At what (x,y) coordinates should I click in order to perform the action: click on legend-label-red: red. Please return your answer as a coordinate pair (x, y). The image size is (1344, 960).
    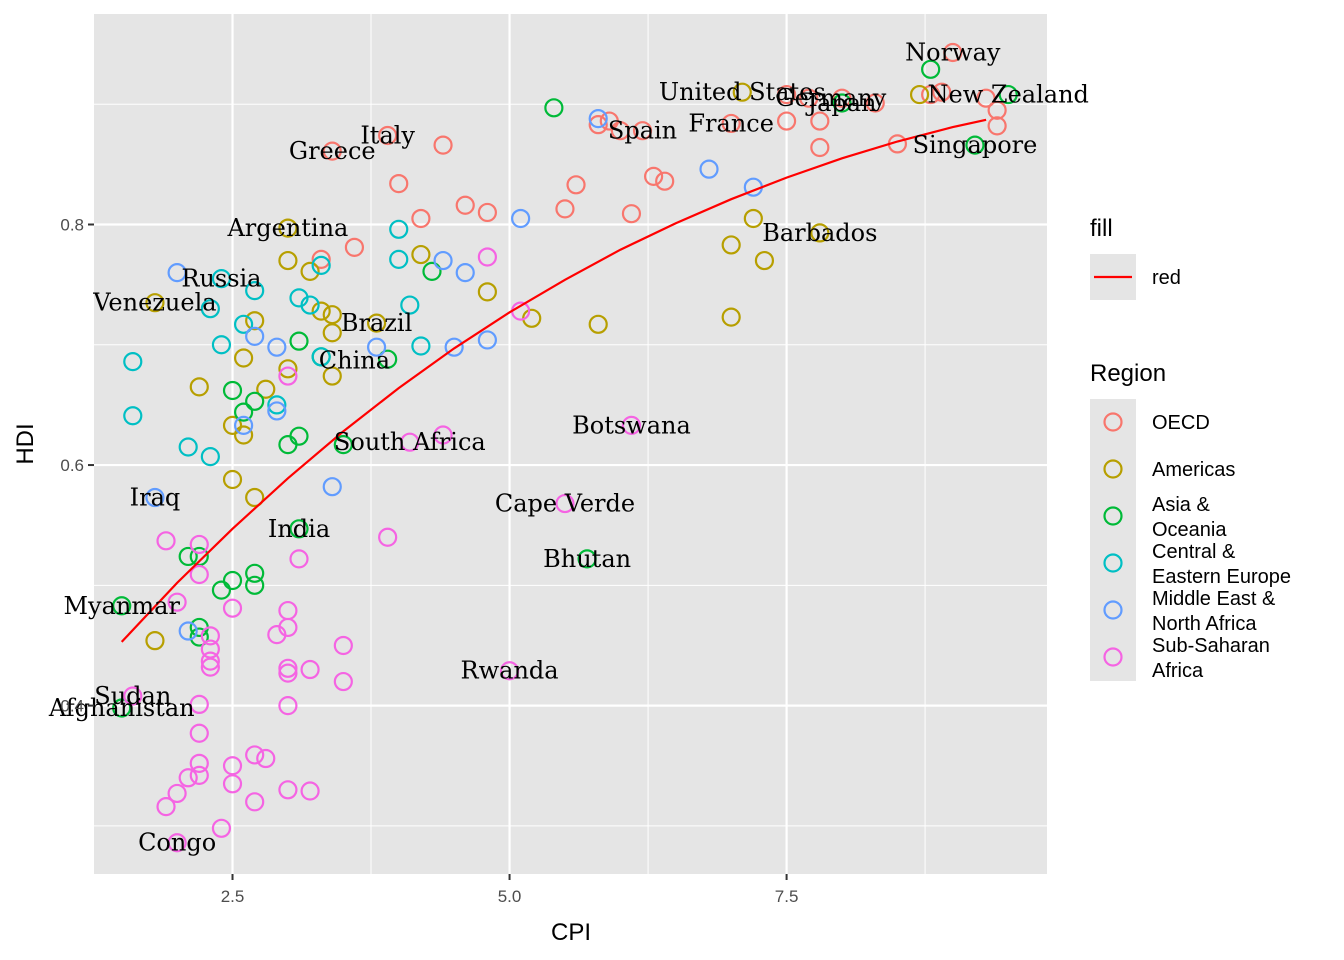
    Looking at the image, I should click on (1166, 278).